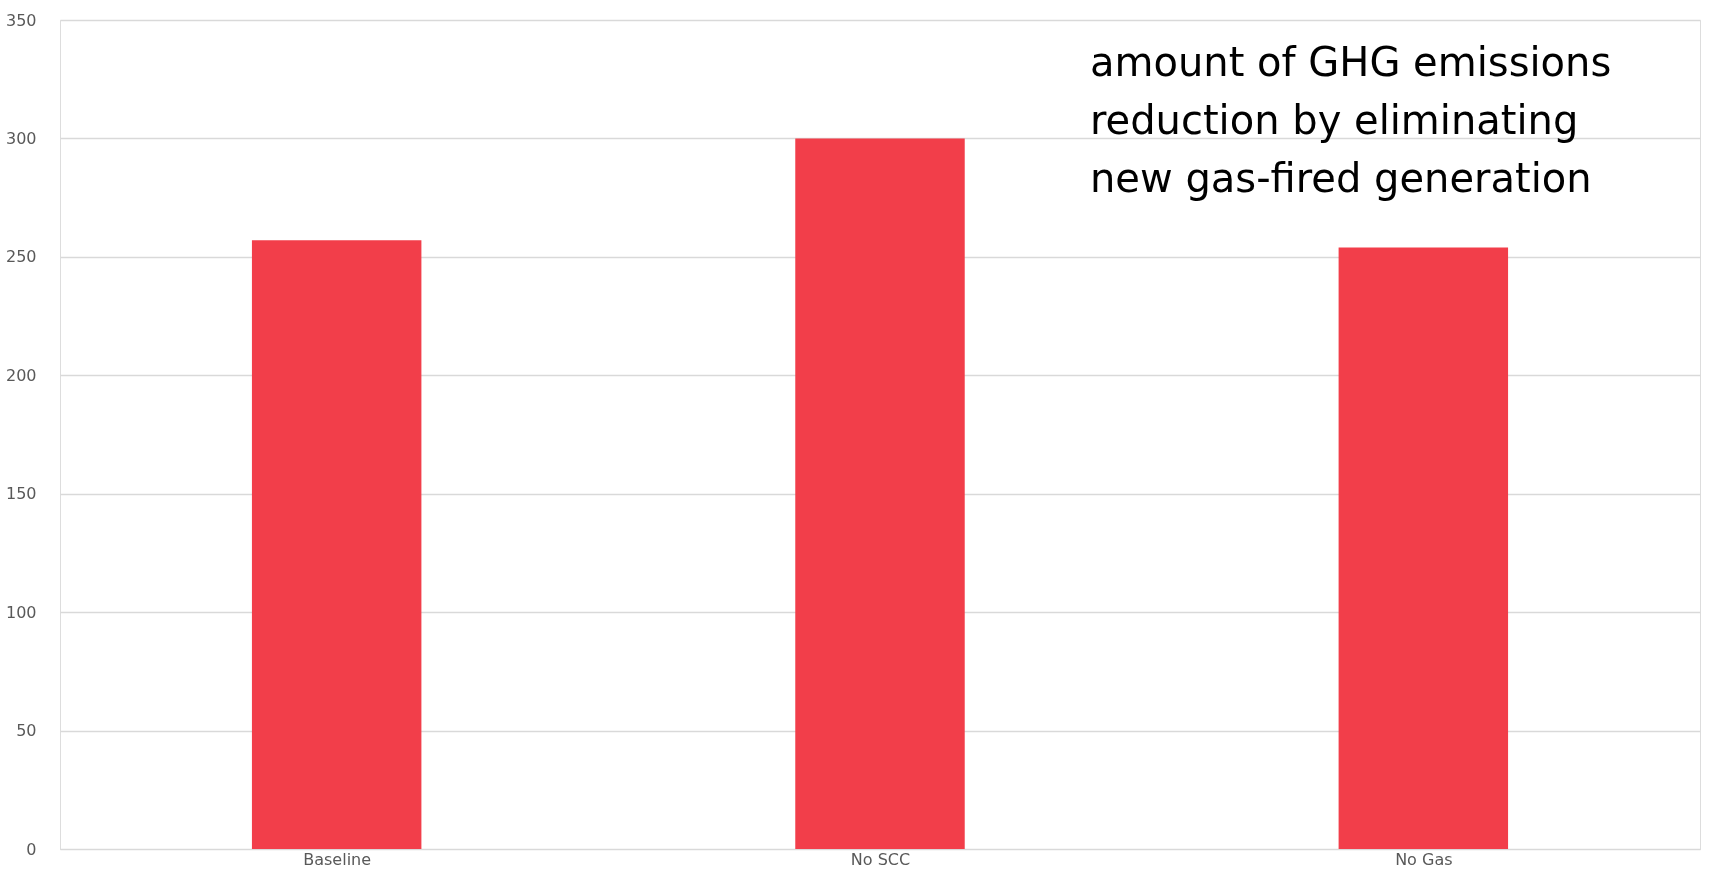  What do you see at coordinates (21, 612) in the screenshot?
I see `y-tick-label: 100` at bounding box center [21, 612].